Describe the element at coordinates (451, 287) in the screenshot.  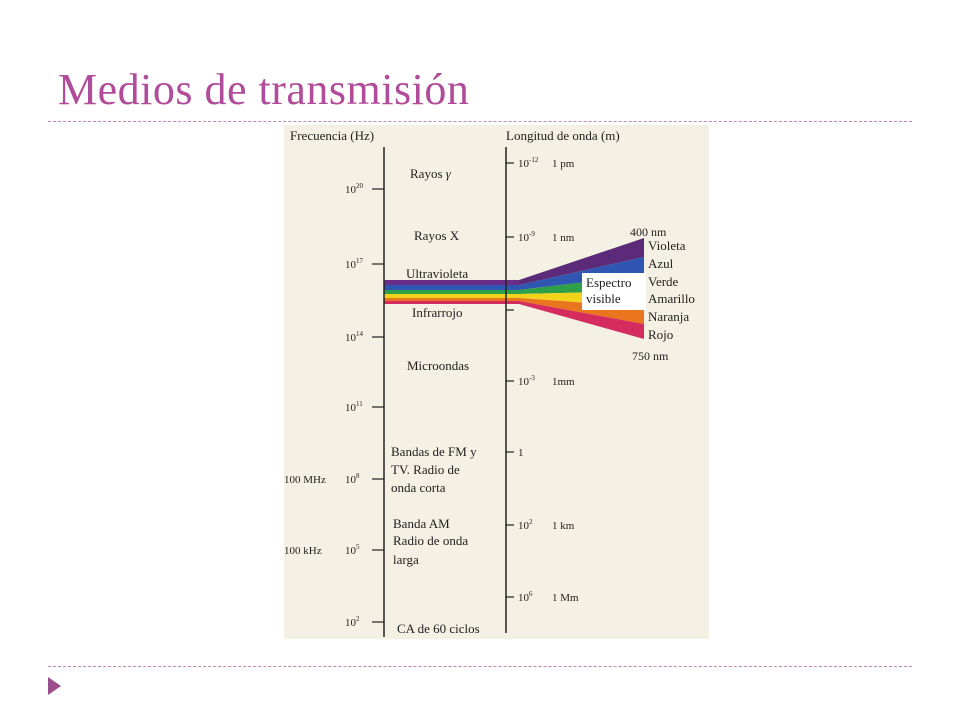
I see `band-blue` at that location.